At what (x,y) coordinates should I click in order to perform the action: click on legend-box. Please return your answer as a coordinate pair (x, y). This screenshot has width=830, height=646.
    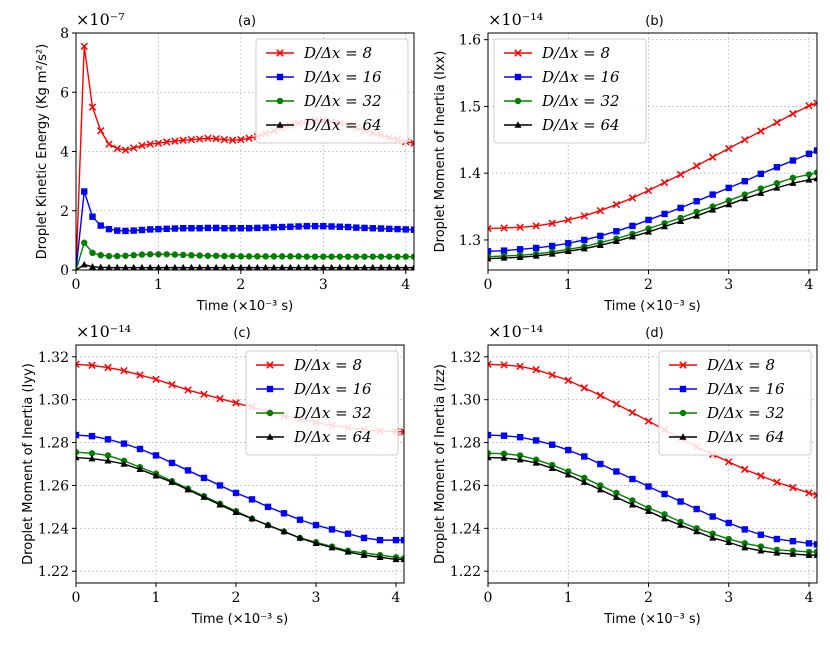
    Looking at the image, I should click on (570, 91).